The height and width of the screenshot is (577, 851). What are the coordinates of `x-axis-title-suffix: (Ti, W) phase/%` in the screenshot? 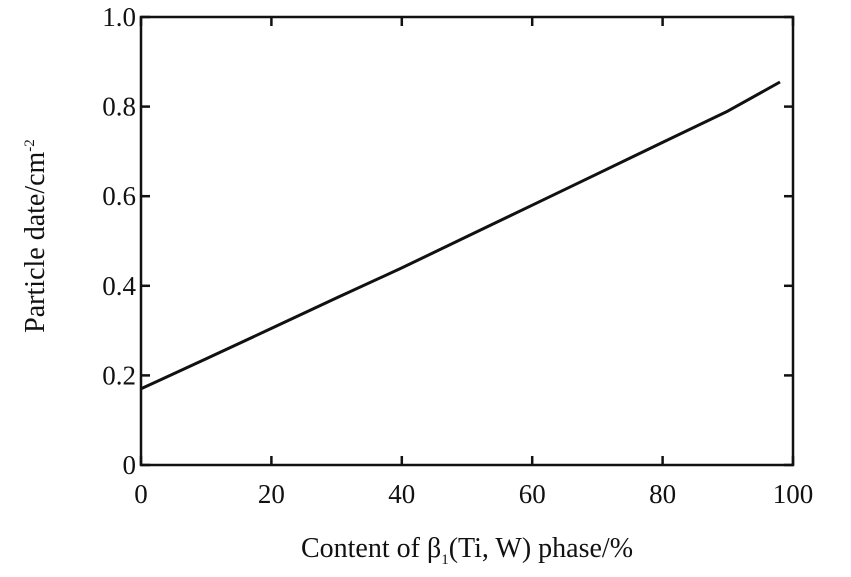 It's located at (541, 548).